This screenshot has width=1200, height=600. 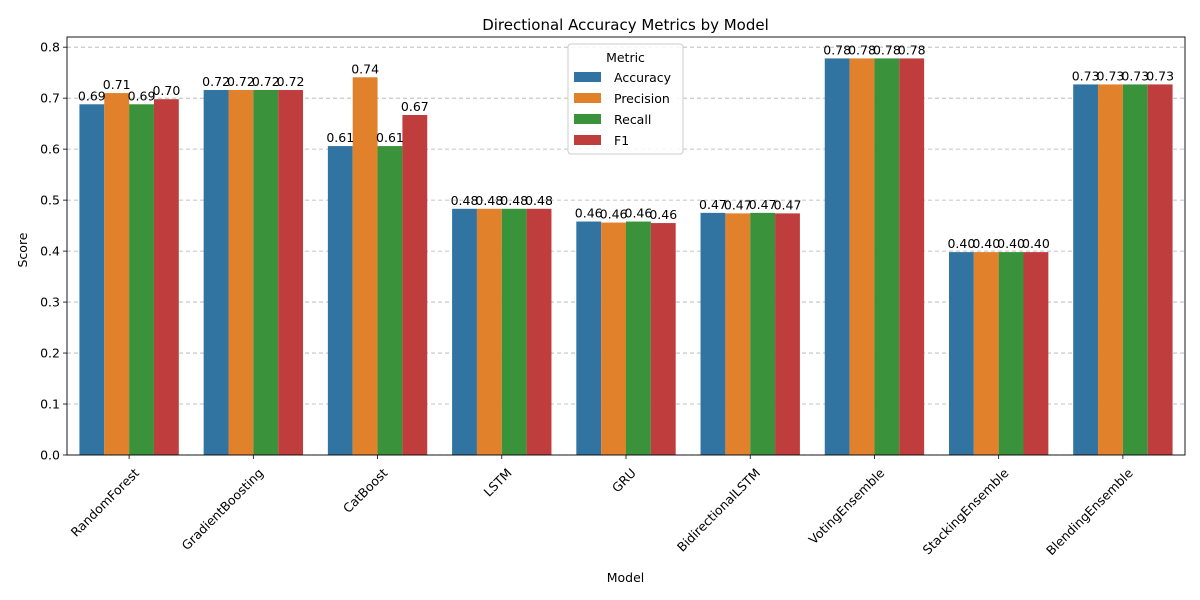 I want to click on x-tick-label: GradientBoosting, so click(x=223, y=509).